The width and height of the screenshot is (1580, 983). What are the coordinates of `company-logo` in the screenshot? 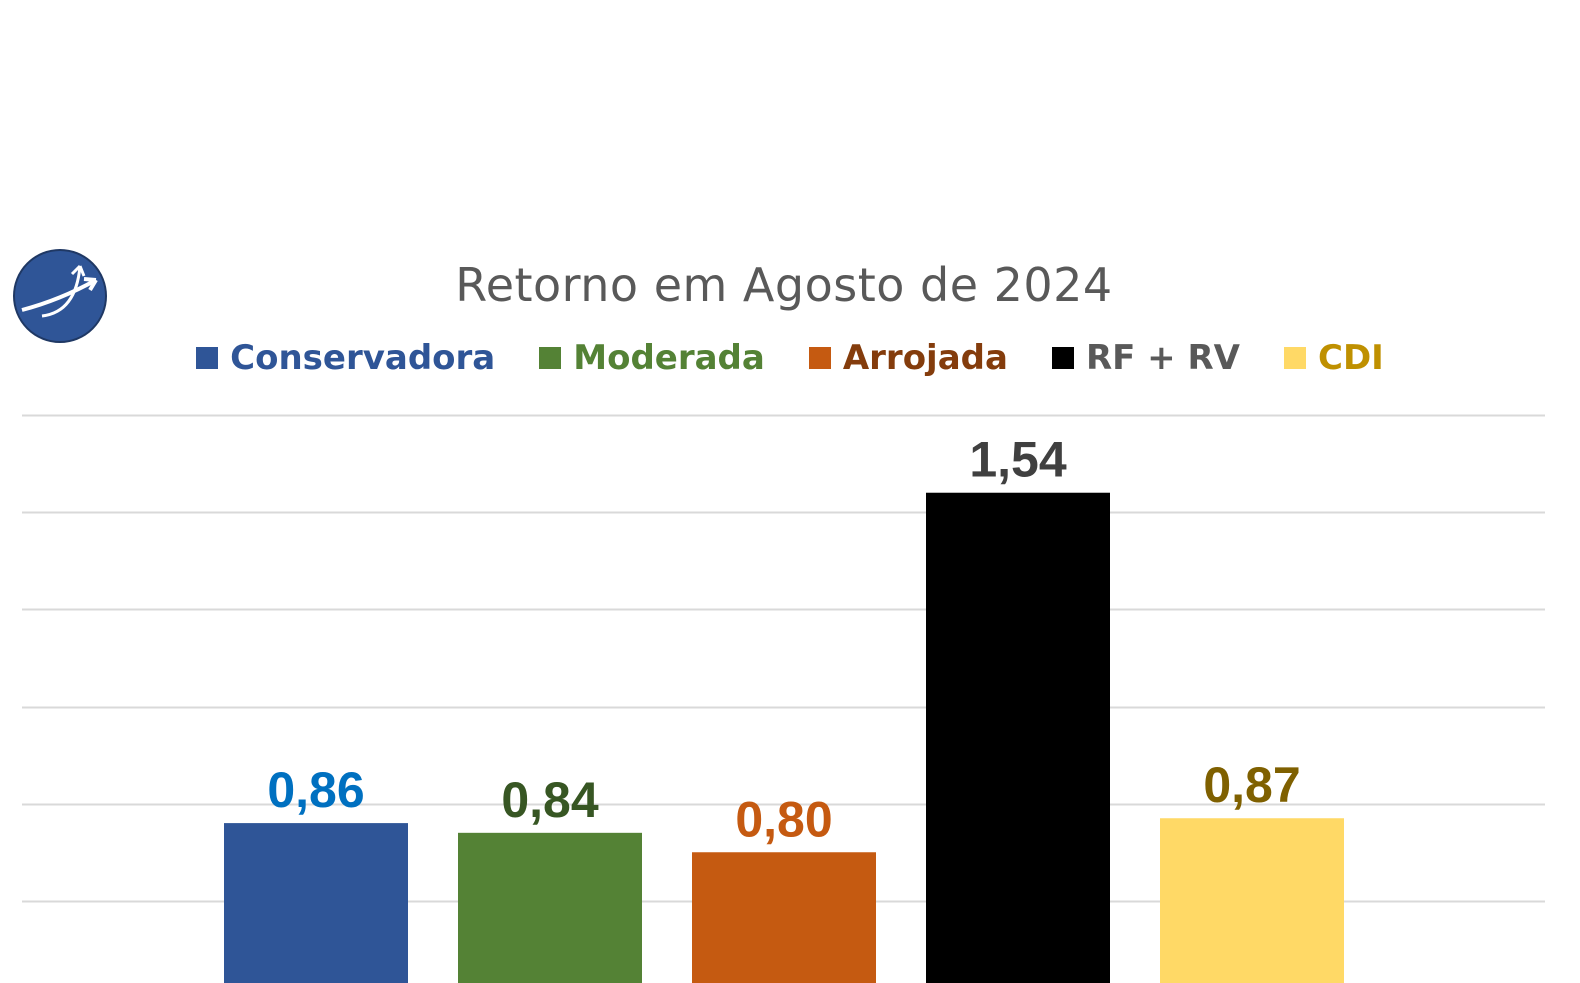 It's located at (60, 296).